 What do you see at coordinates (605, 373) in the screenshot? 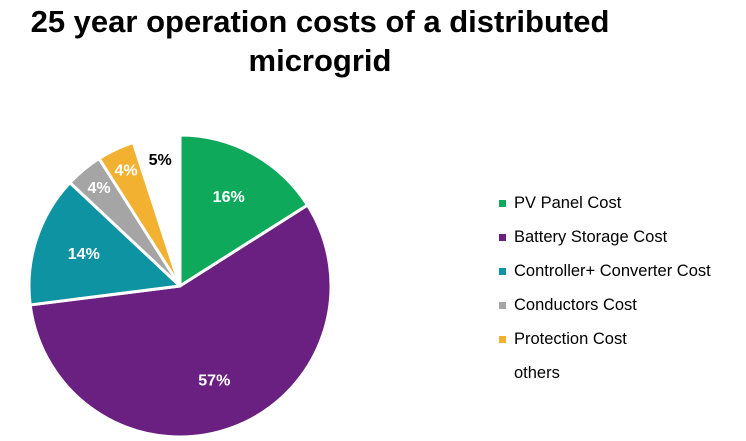
I see `legend-item-others: others` at bounding box center [605, 373].